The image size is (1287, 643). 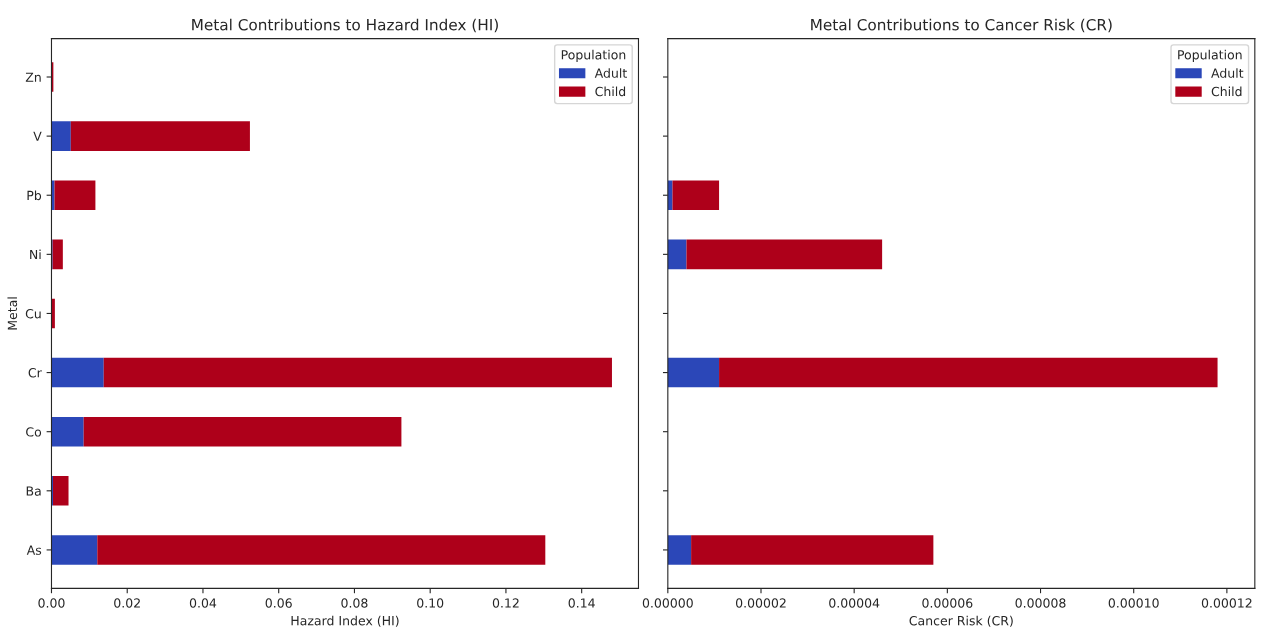 What do you see at coordinates (1226, 603) in the screenshot?
I see `x-tick-label: 0.00012` at bounding box center [1226, 603].